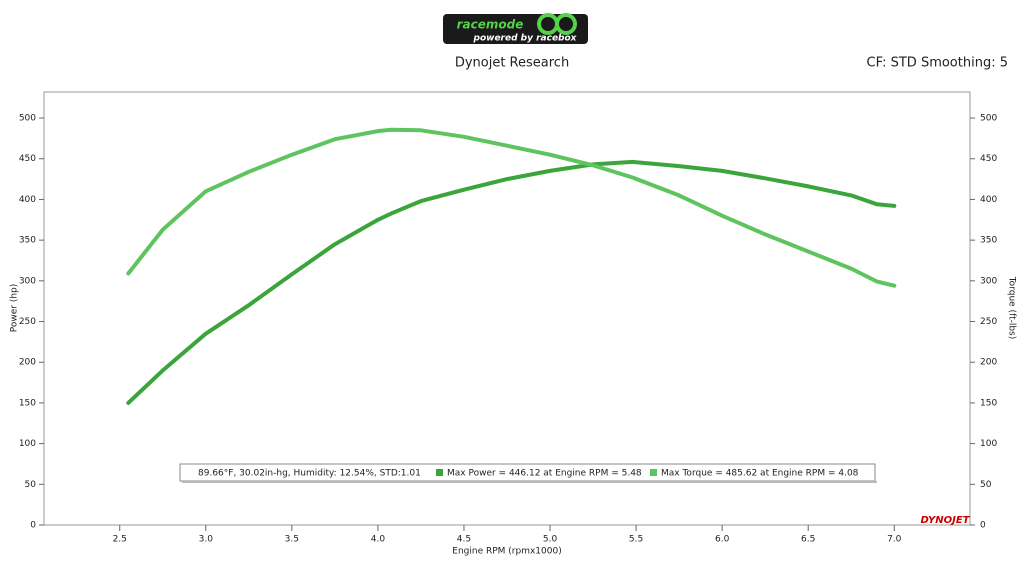  What do you see at coordinates (550, 540) in the screenshot?
I see `x-tick-label: 5.0` at bounding box center [550, 540].